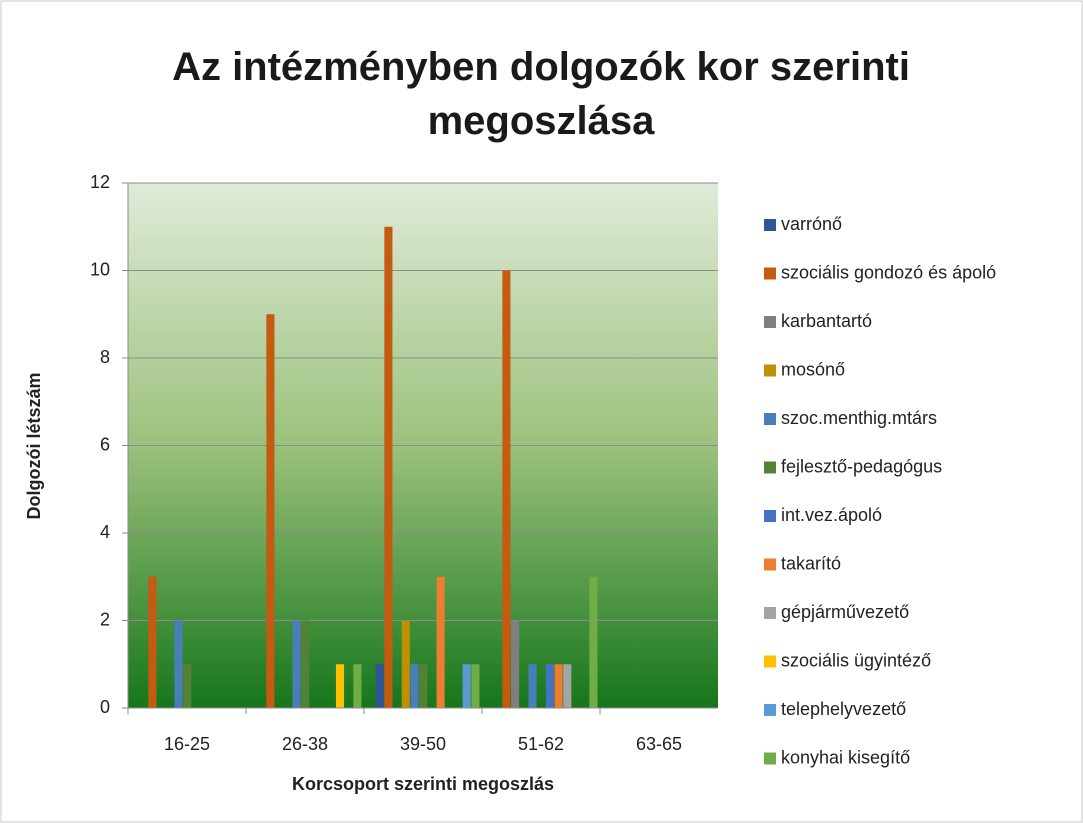 This screenshot has height=823, width=1083. I want to click on y-tick-label: 4, so click(105, 532).